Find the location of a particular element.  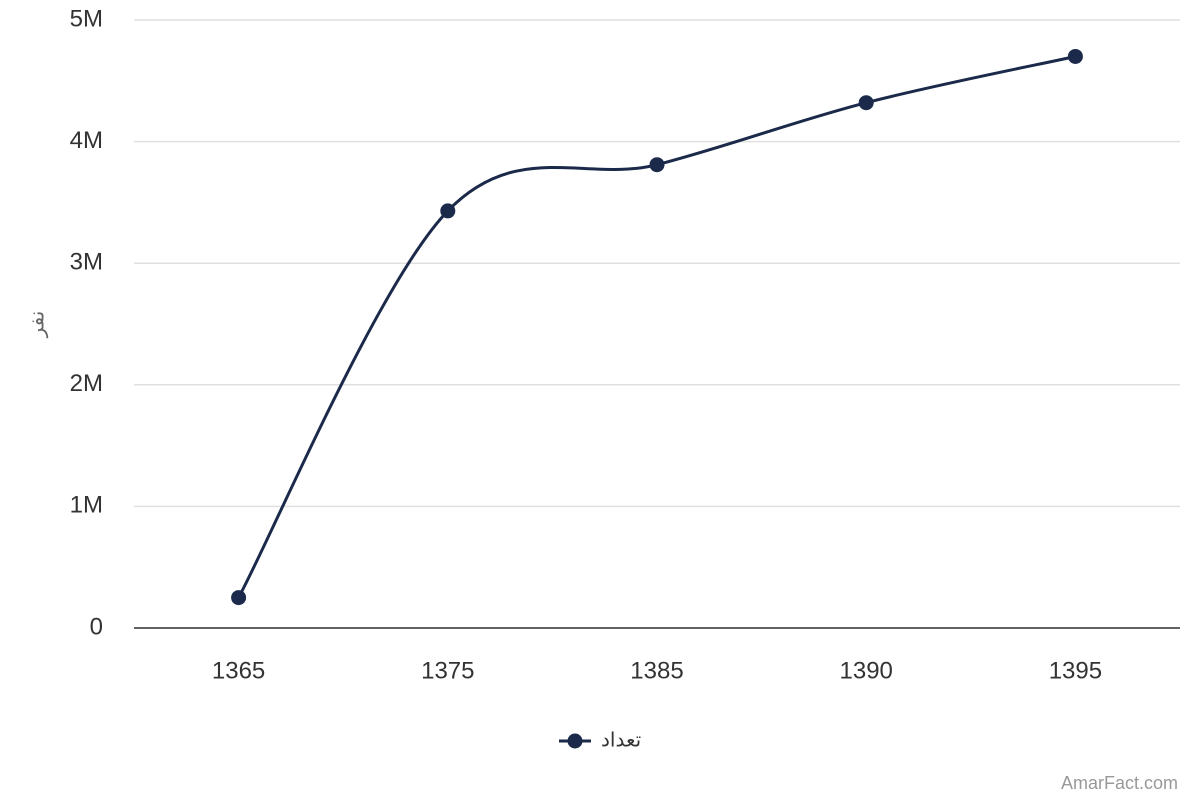

y-tick-label: 0 is located at coordinates (96, 626).